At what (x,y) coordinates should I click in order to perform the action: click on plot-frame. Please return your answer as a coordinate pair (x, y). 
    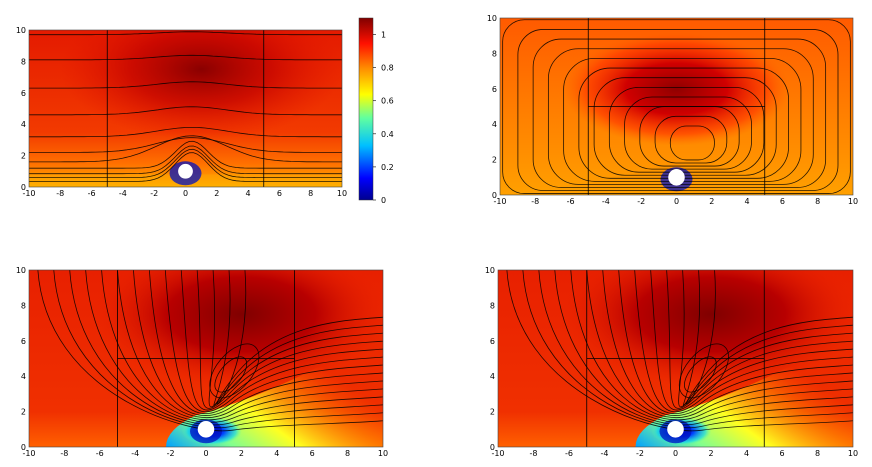
    Looking at the image, I should click on (185, 108).